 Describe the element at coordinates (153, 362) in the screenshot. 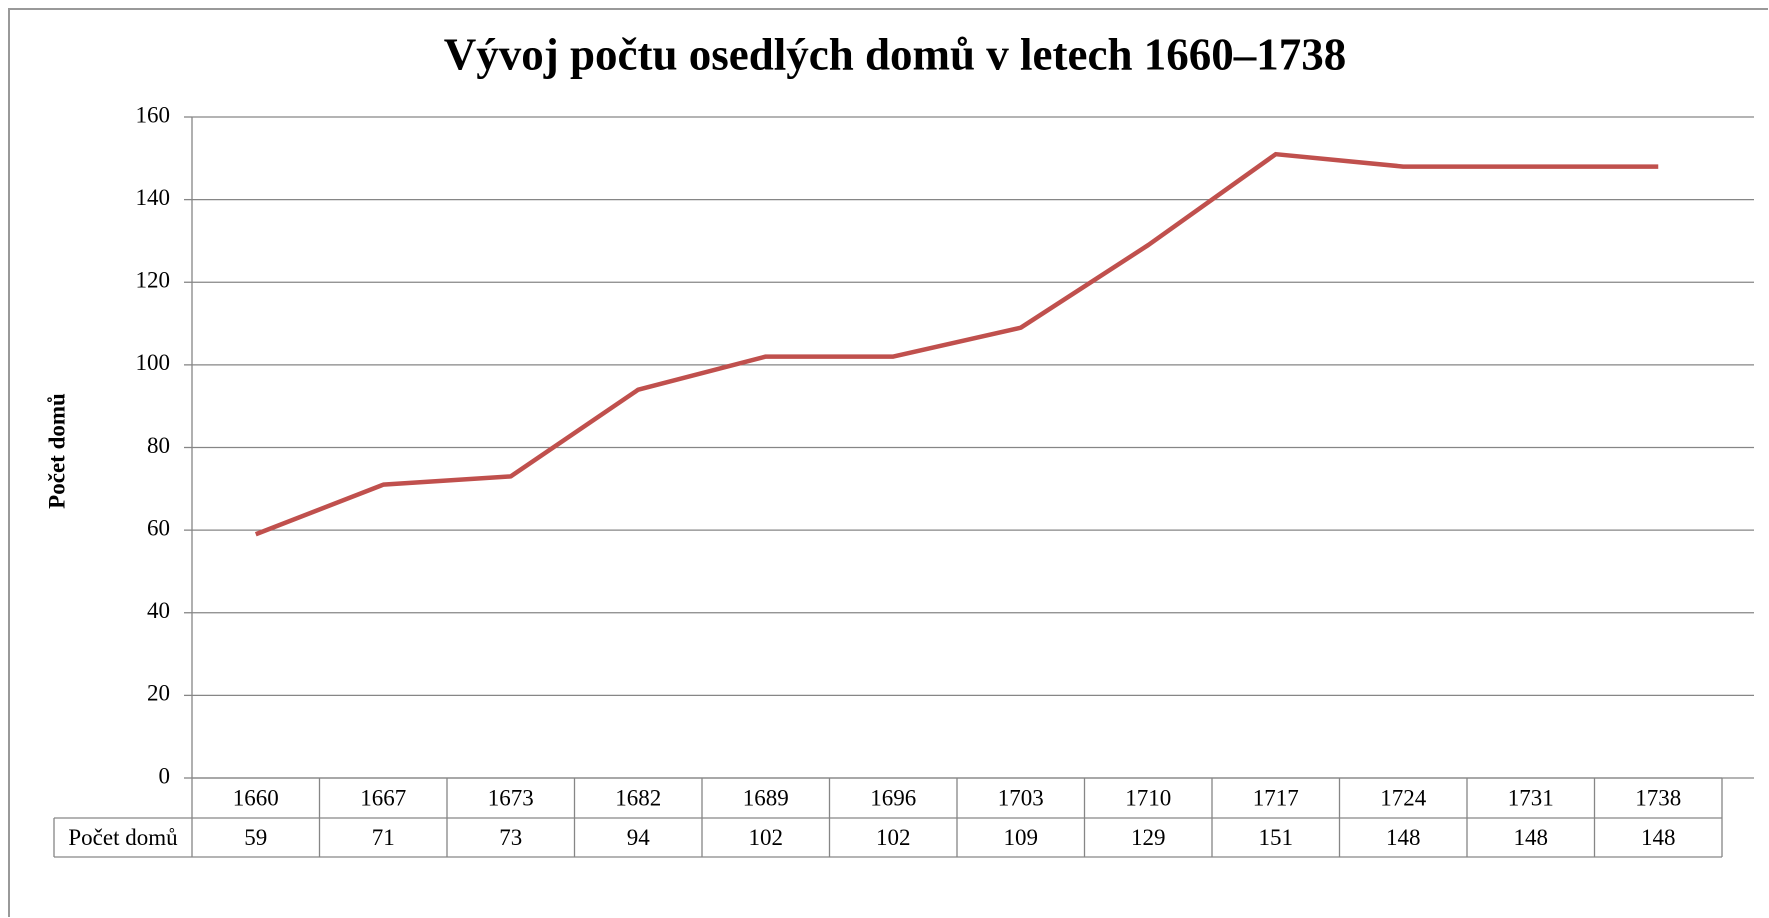

I see `y-tick-label: 100` at that location.